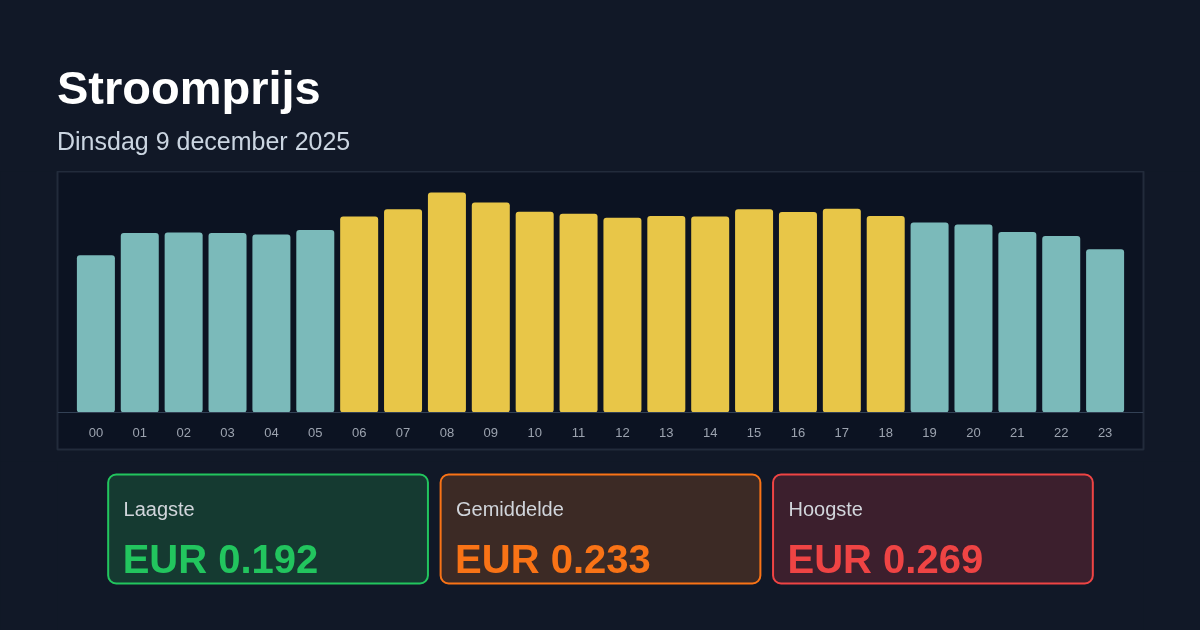  What do you see at coordinates (710, 432) in the screenshot?
I see `x-tick-label: 14` at bounding box center [710, 432].